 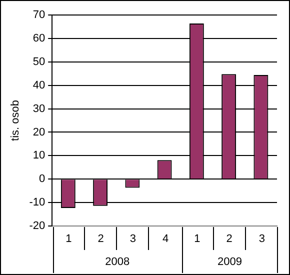 What do you see at coordinates (230, 262) in the screenshot?
I see `text: 2009` at bounding box center [230, 262].